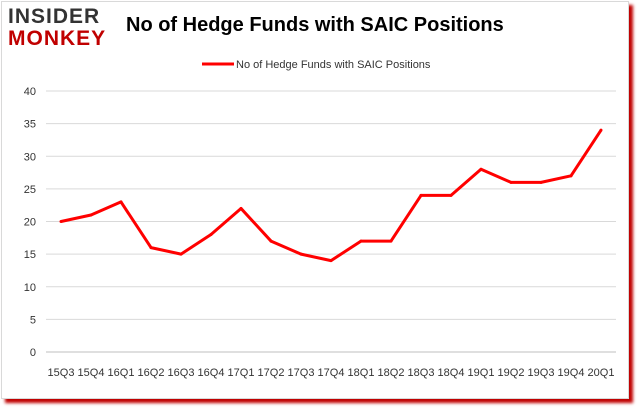 The width and height of the screenshot is (637, 408). What do you see at coordinates (451, 373) in the screenshot?
I see `x-tick-label: 18Q4` at bounding box center [451, 373].